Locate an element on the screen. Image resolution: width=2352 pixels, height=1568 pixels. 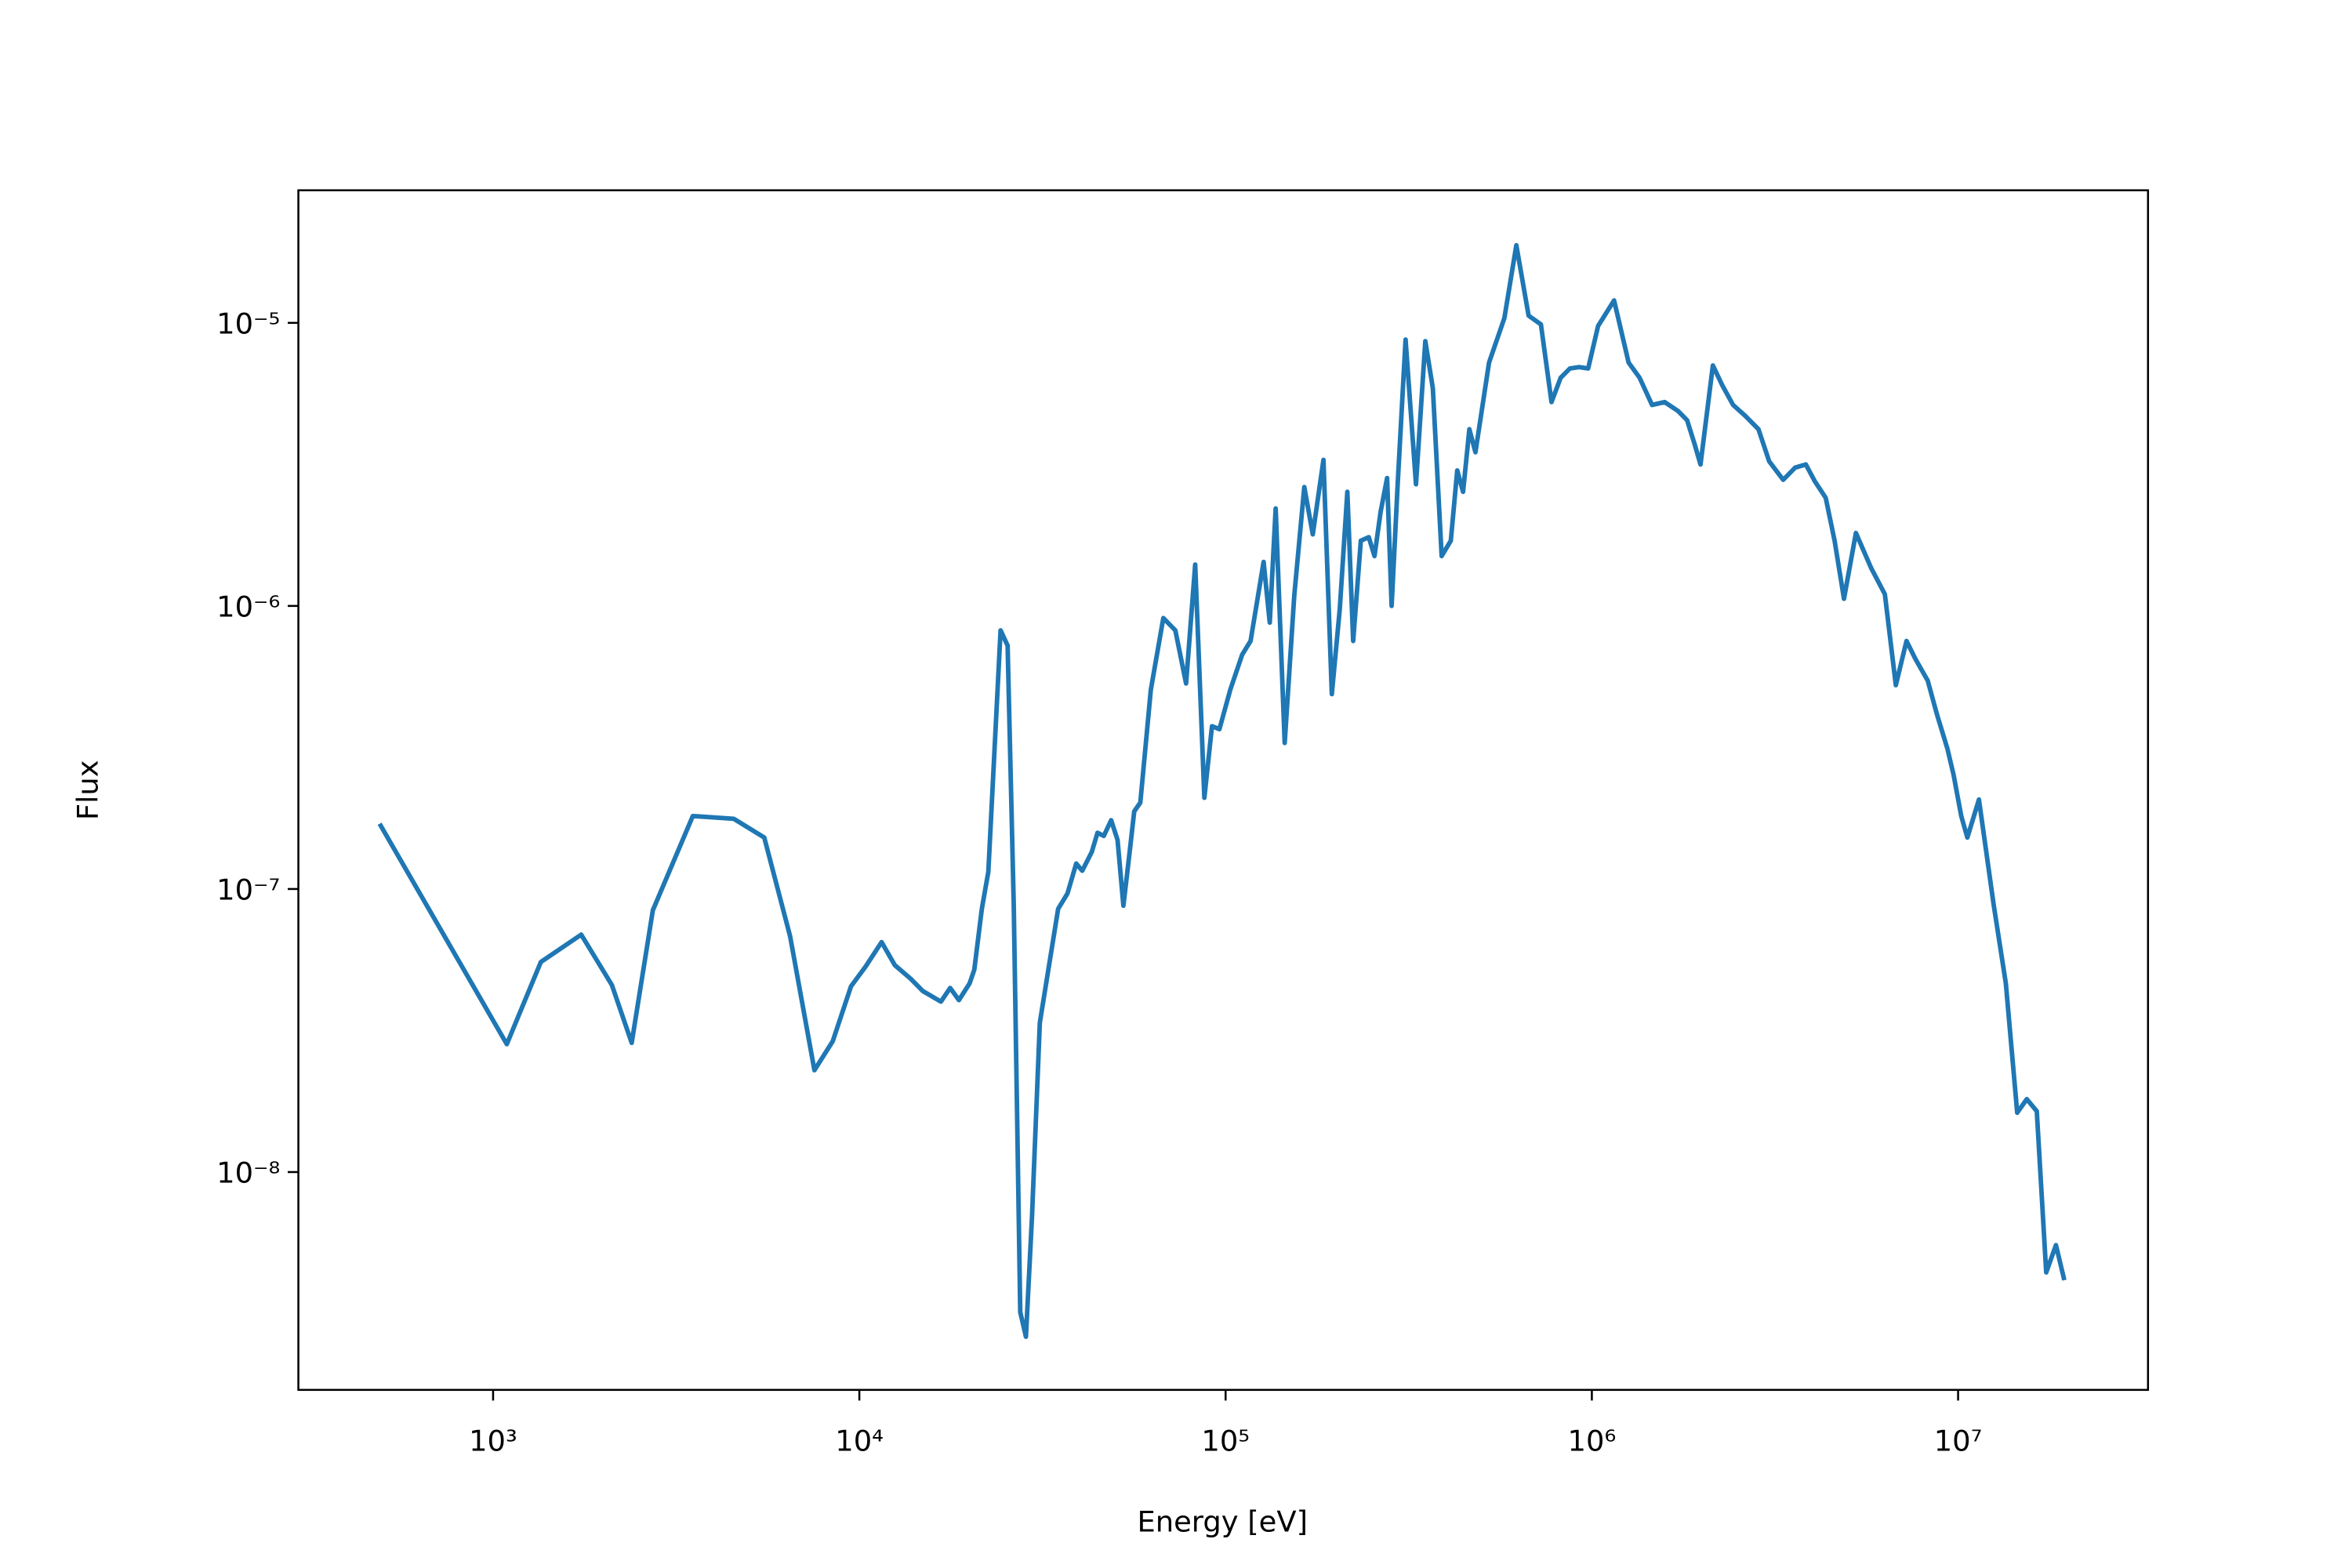
x-tick-label: 10⁵ is located at coordinates (1225, 1440).